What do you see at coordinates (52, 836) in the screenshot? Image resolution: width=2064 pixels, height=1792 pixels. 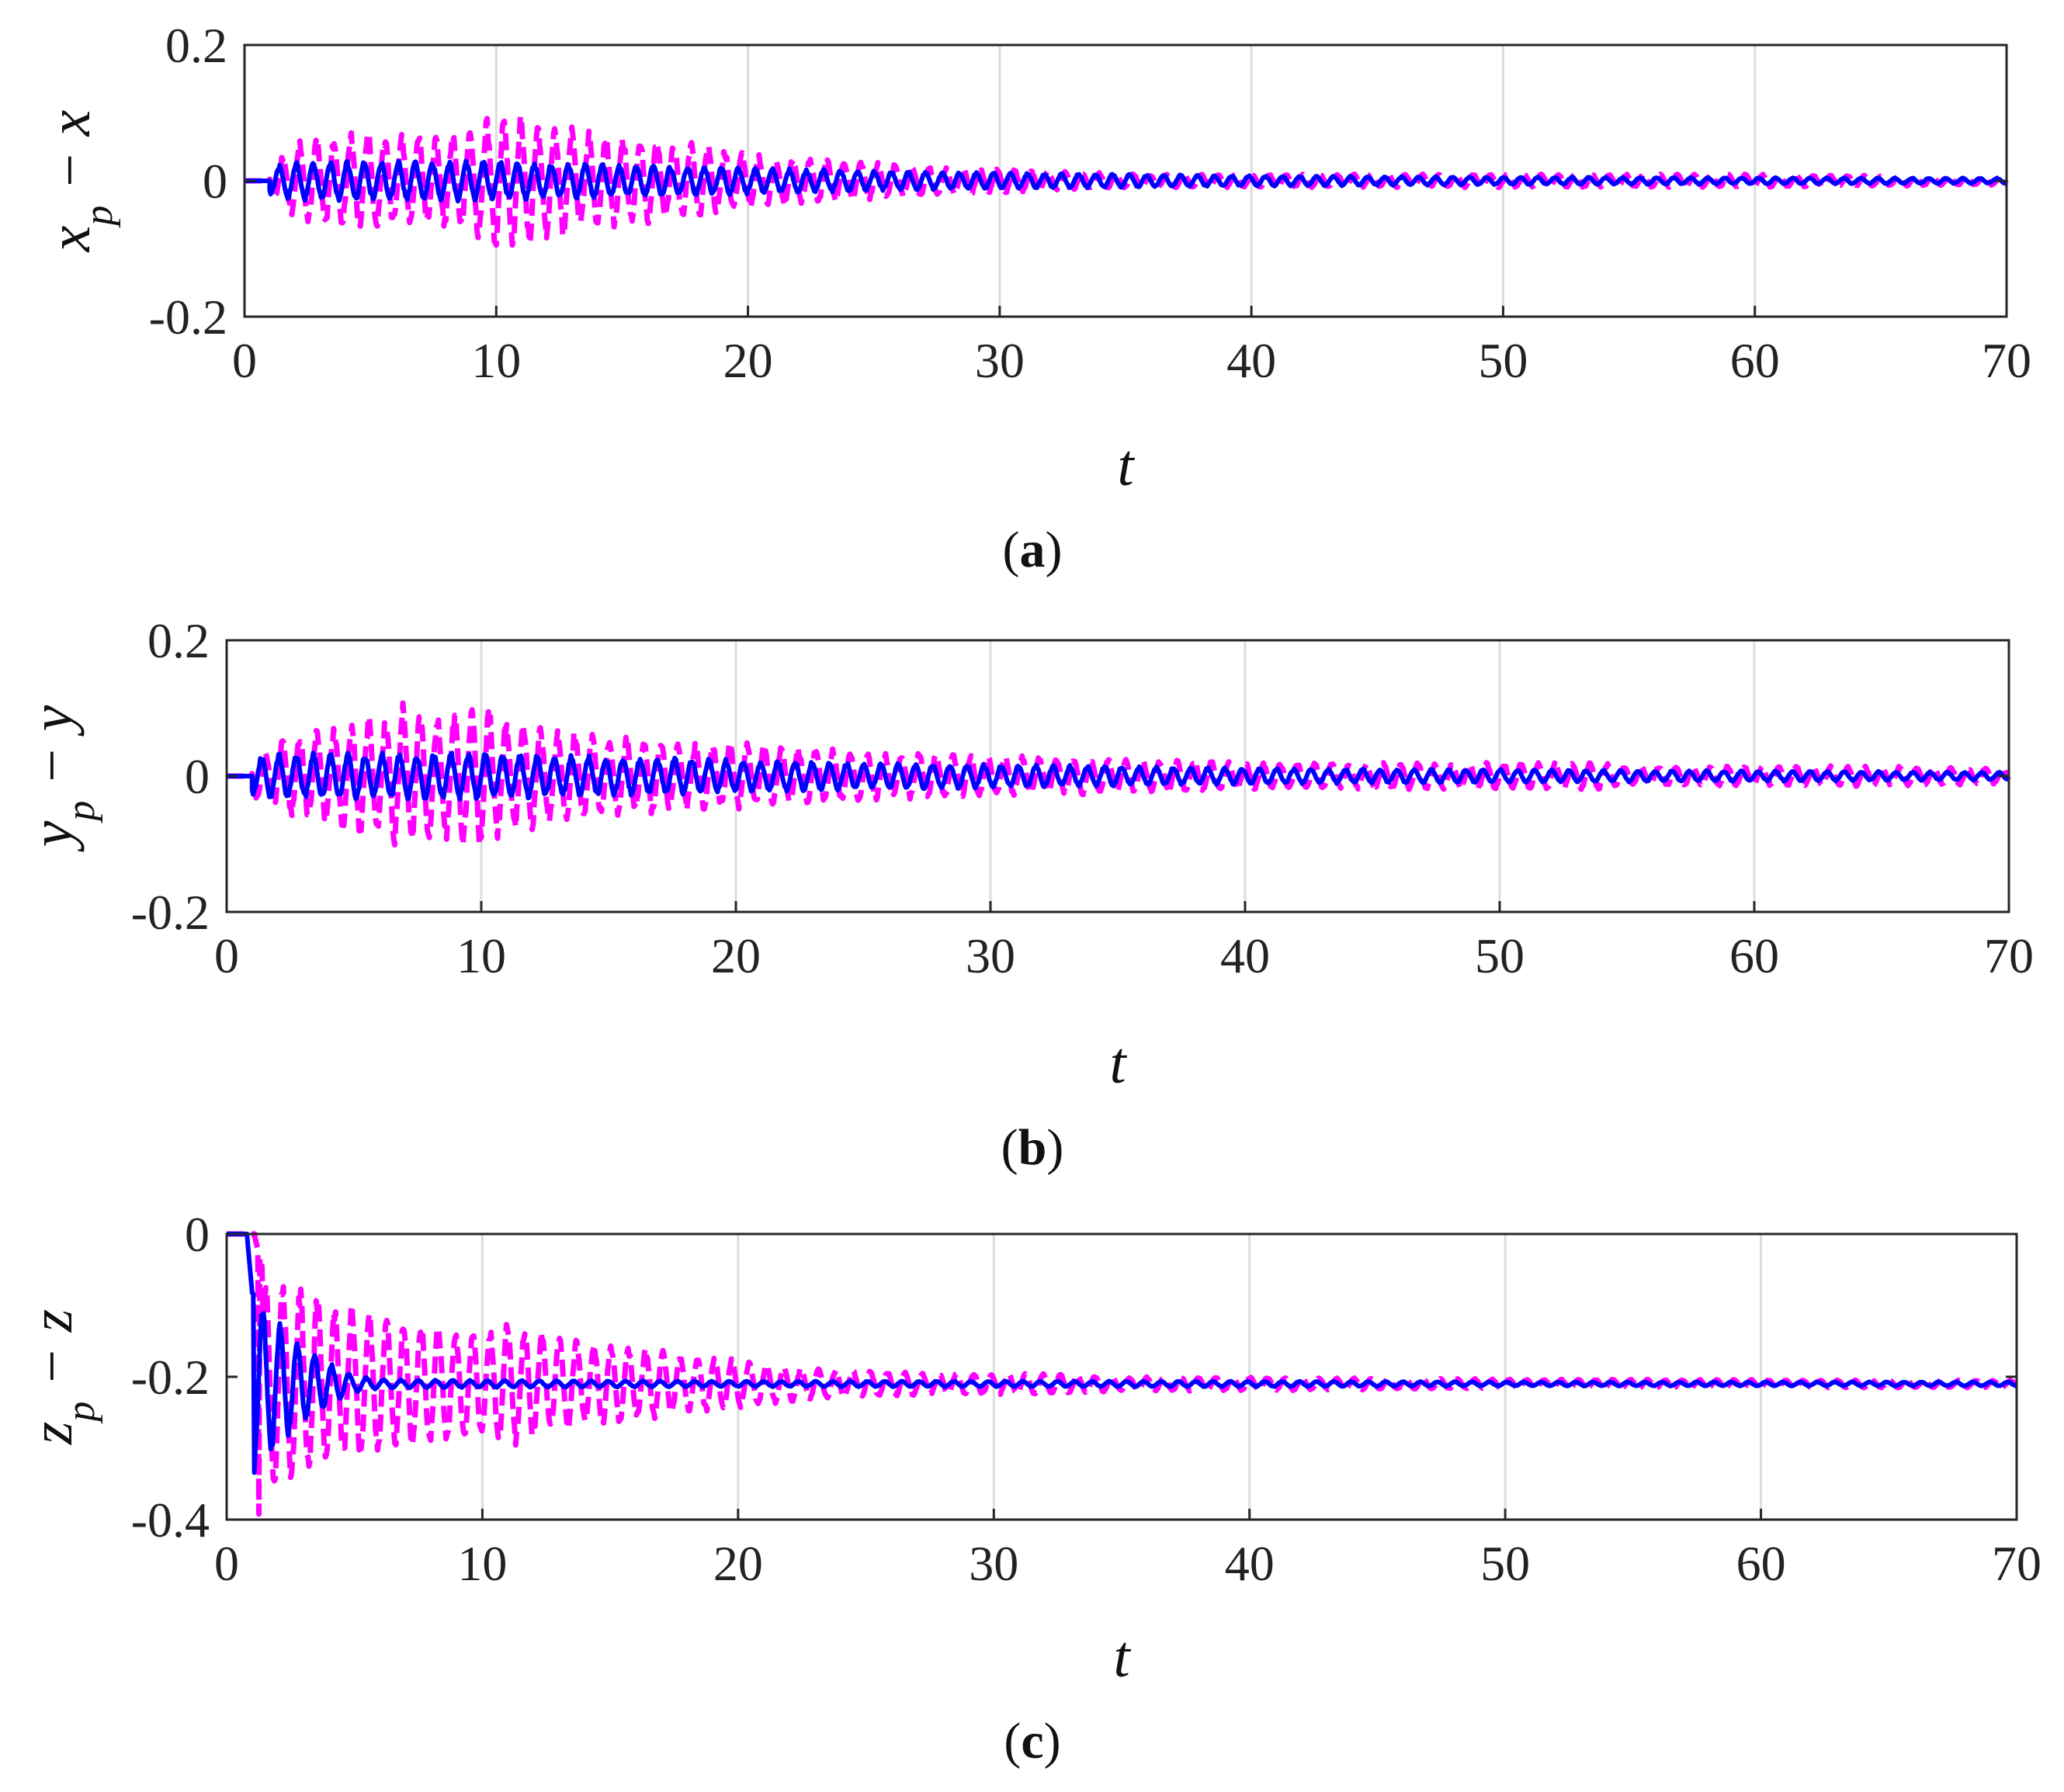 I see `y-axis-label-base: y` at bounding box center [52, 836].